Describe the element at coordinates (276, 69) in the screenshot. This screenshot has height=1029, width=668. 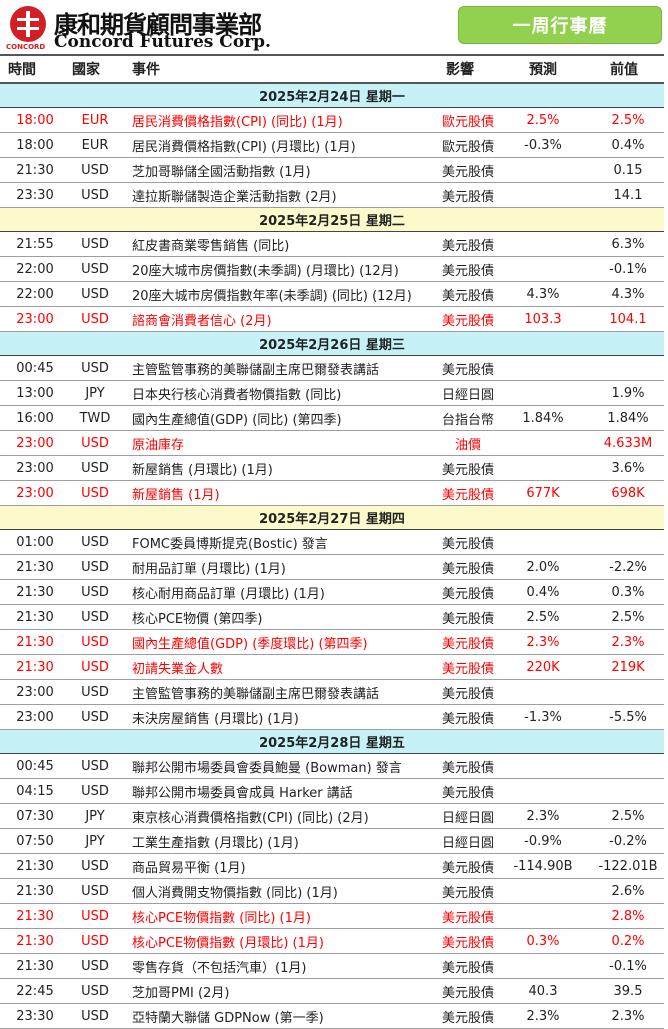
I see `col-header-event: 事件` at that location.